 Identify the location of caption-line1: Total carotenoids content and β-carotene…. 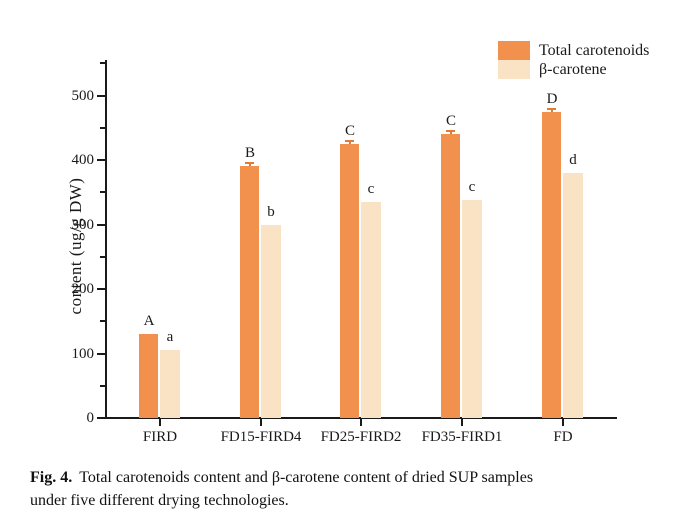
(306, 477).